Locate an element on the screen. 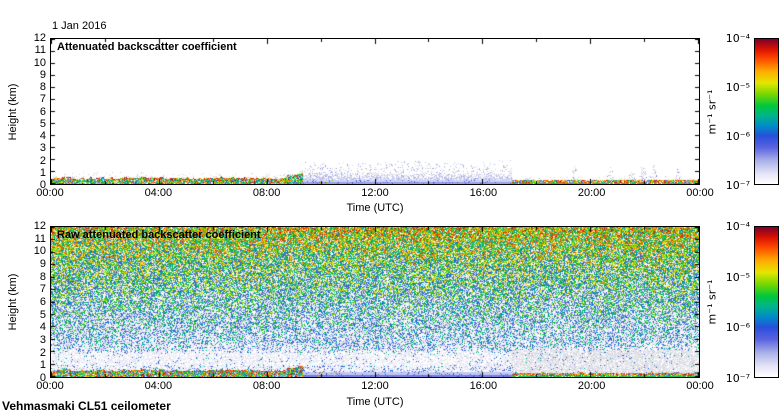 This screenshot has height=420, width=780. colorbar-top is located at coordinates (766, 111).